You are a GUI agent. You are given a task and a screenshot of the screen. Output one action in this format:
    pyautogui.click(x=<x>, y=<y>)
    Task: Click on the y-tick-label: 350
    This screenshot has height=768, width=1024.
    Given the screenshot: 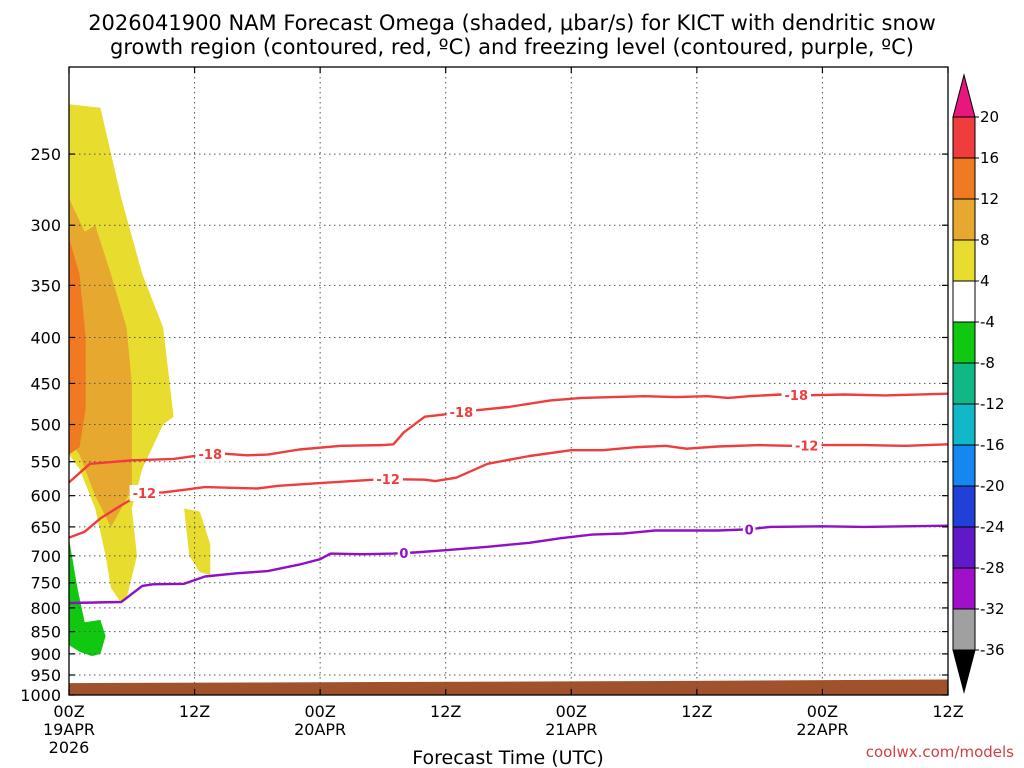 What is the action you would take?
    pyautogui.click(x=45, y=285)
    